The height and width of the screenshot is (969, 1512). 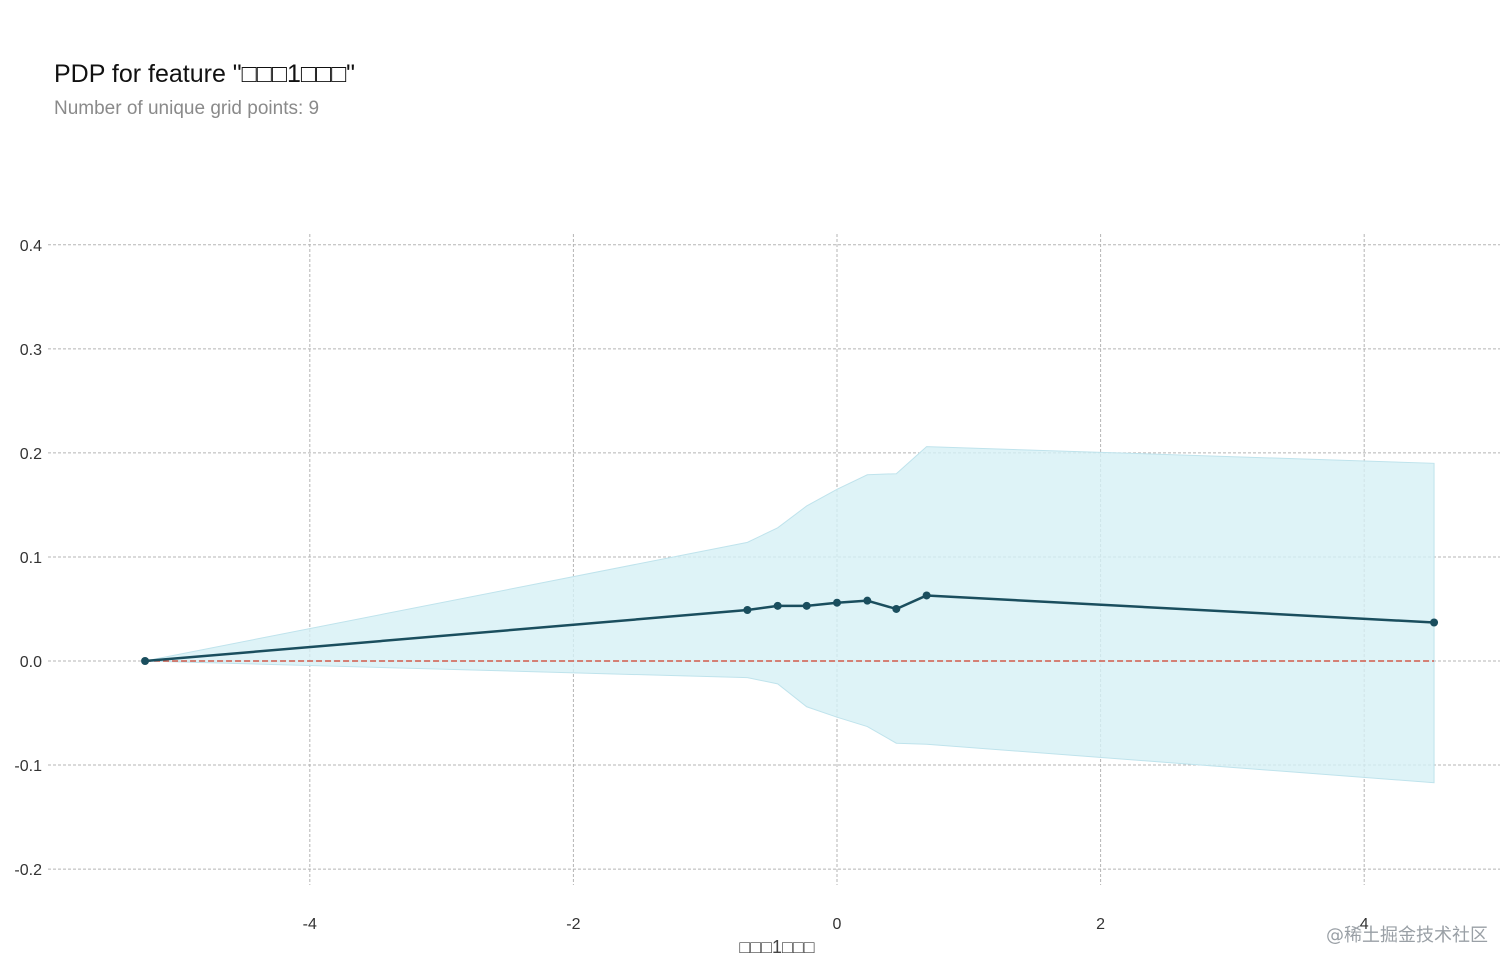 What do you see at coordinates (187, 108) in the screenshot?
I see `chart-subtitle: Number of unique grid points: 9` at bounding box center [187, 108].